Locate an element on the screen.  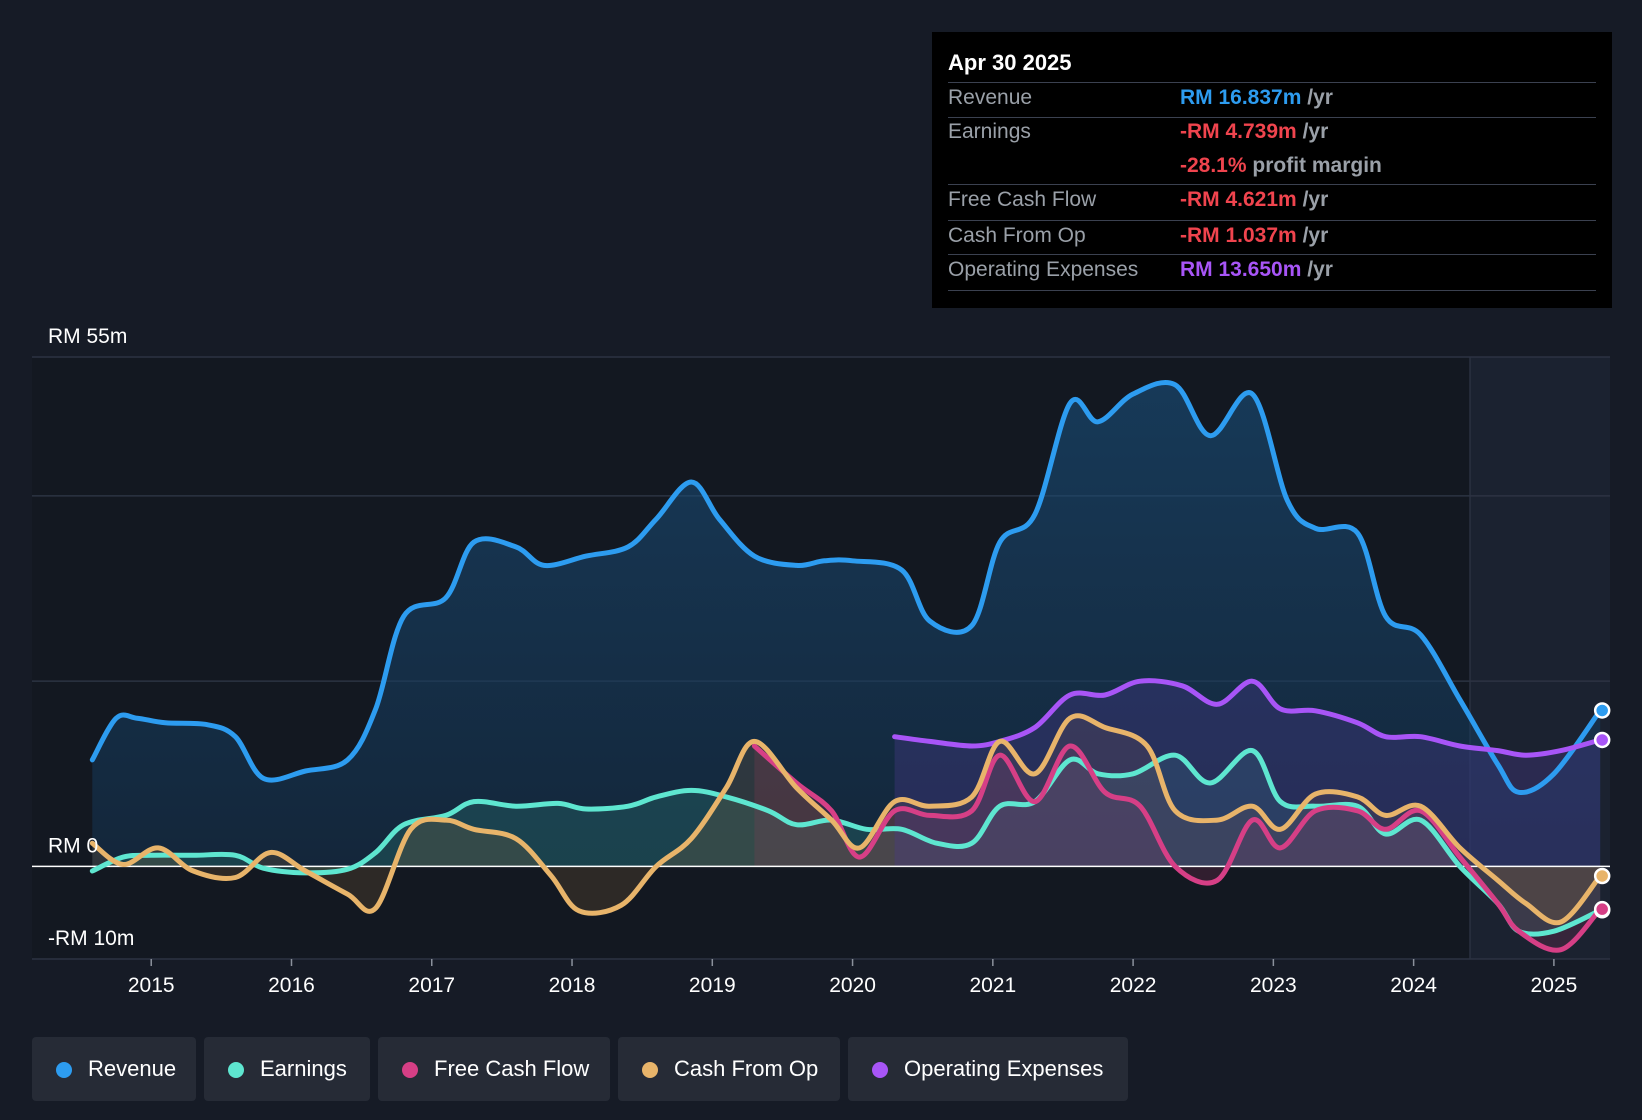
legend-item-operating-expenses: Operating Expenses is located at coordinates (988, 1069).